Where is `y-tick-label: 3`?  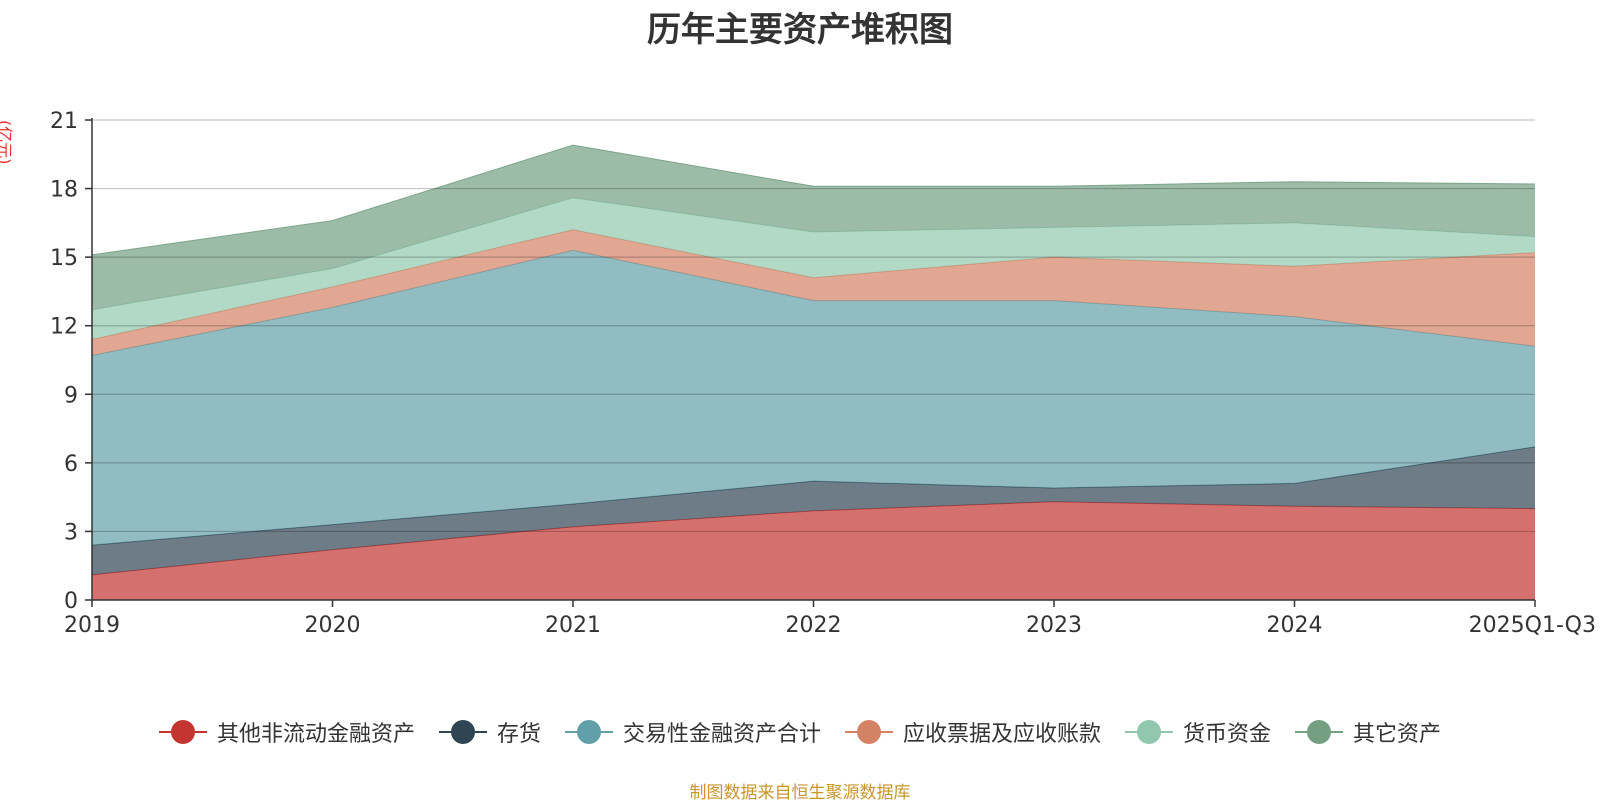 y-tick-label: 3 is located at coordinates (71, 532).